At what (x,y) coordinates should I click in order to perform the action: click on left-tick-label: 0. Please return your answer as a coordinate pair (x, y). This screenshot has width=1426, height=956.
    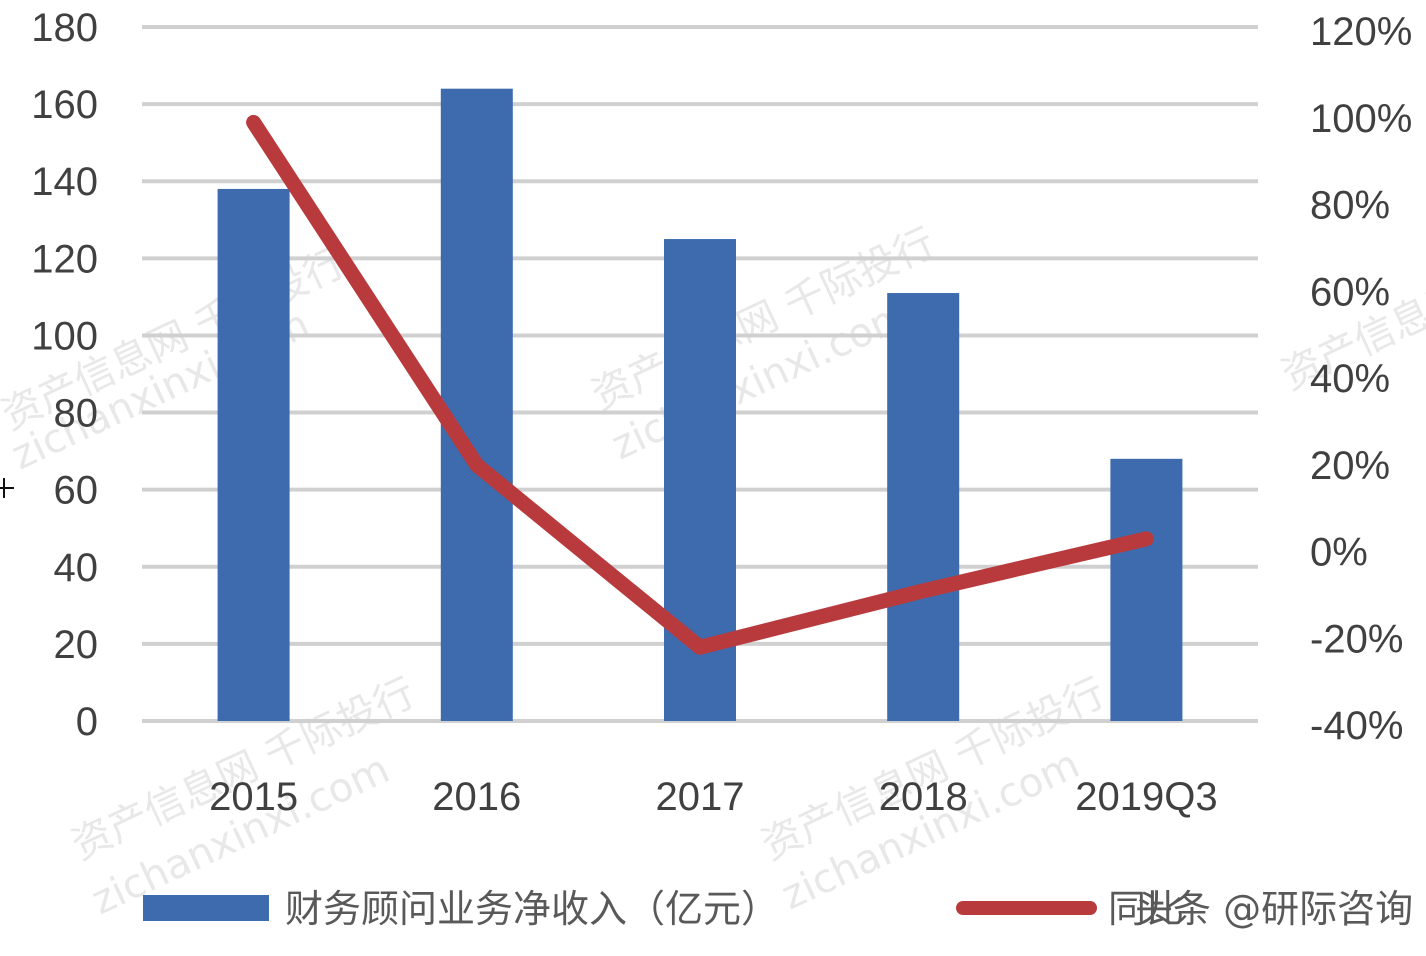
    Looking at the image, I should click on (87, 722).